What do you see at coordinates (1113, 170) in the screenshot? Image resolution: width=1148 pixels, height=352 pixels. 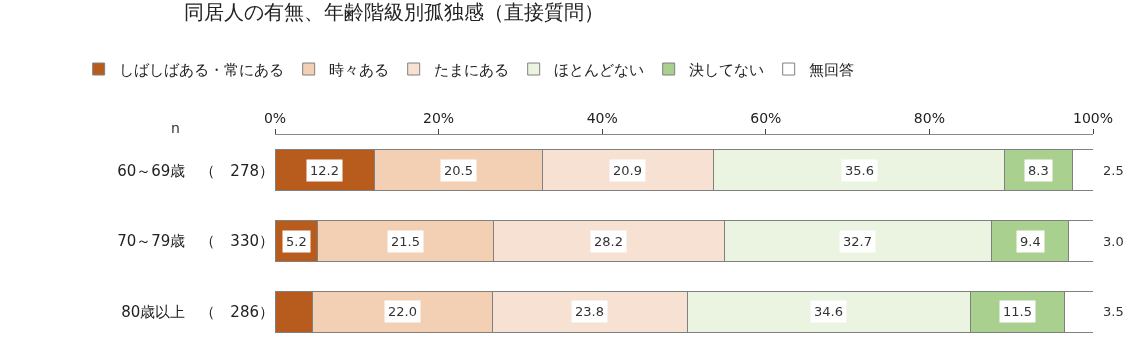 I see `data-label: 2.5` at bounding box center [1113, 170].